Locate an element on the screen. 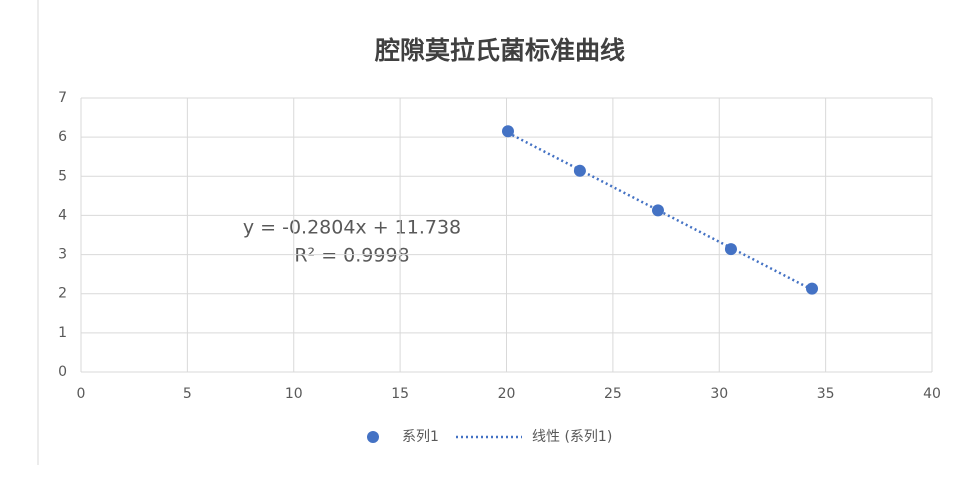 This screenshot has height=479, width=973. y-tick-label: 1 is located at coordinates (62, 333).